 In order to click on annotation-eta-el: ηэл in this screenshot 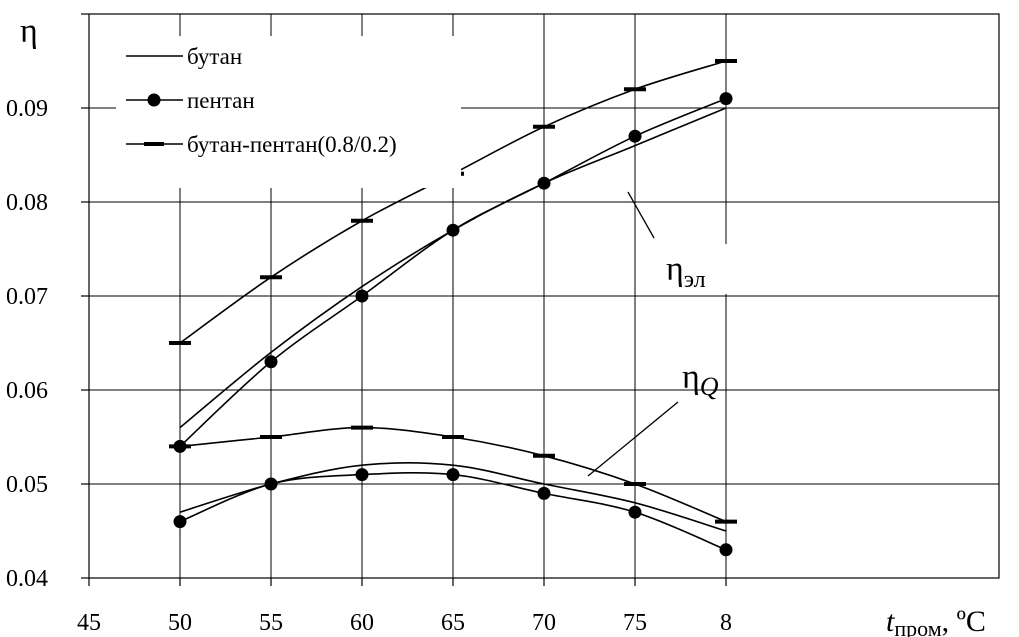, I will do `click(686, 242)`.